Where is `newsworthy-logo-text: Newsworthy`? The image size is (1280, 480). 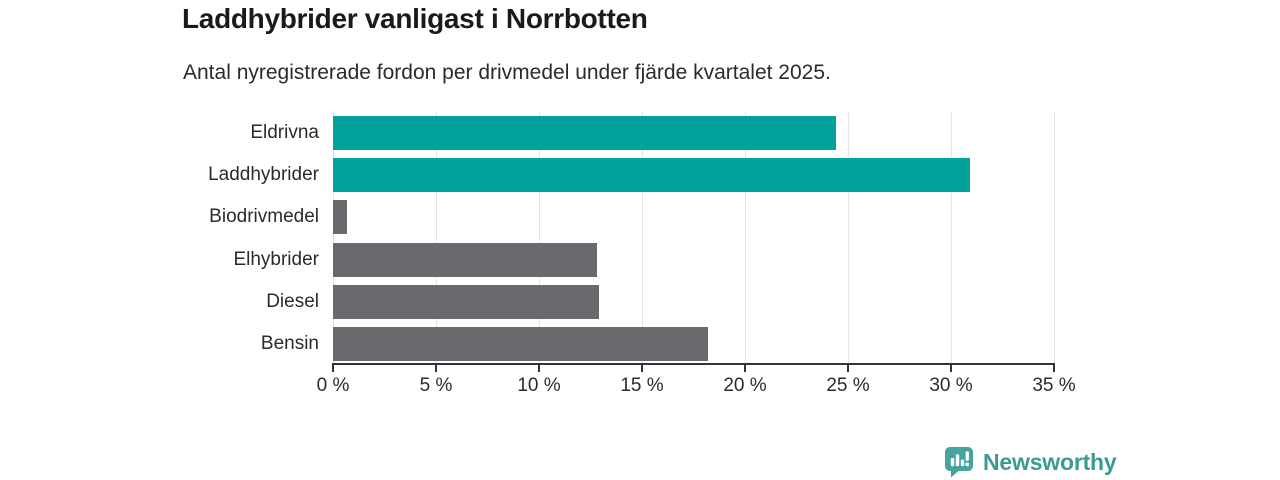 newsworthy-logo-text: Newsworthy is located at coordinates (1050, 461).